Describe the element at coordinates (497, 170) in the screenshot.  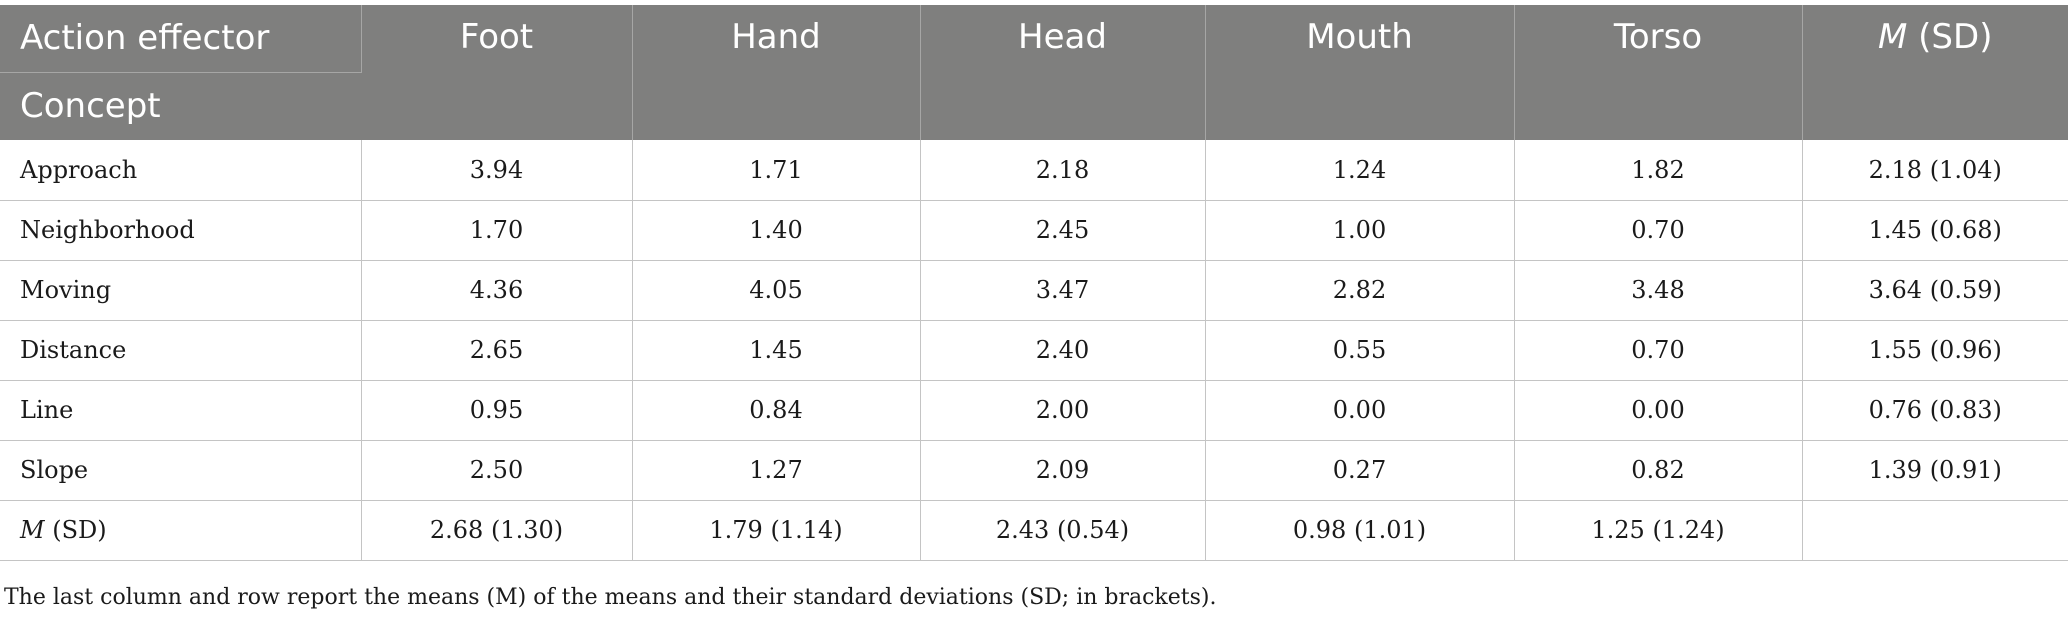
I see `cell: 3.94` at that location.